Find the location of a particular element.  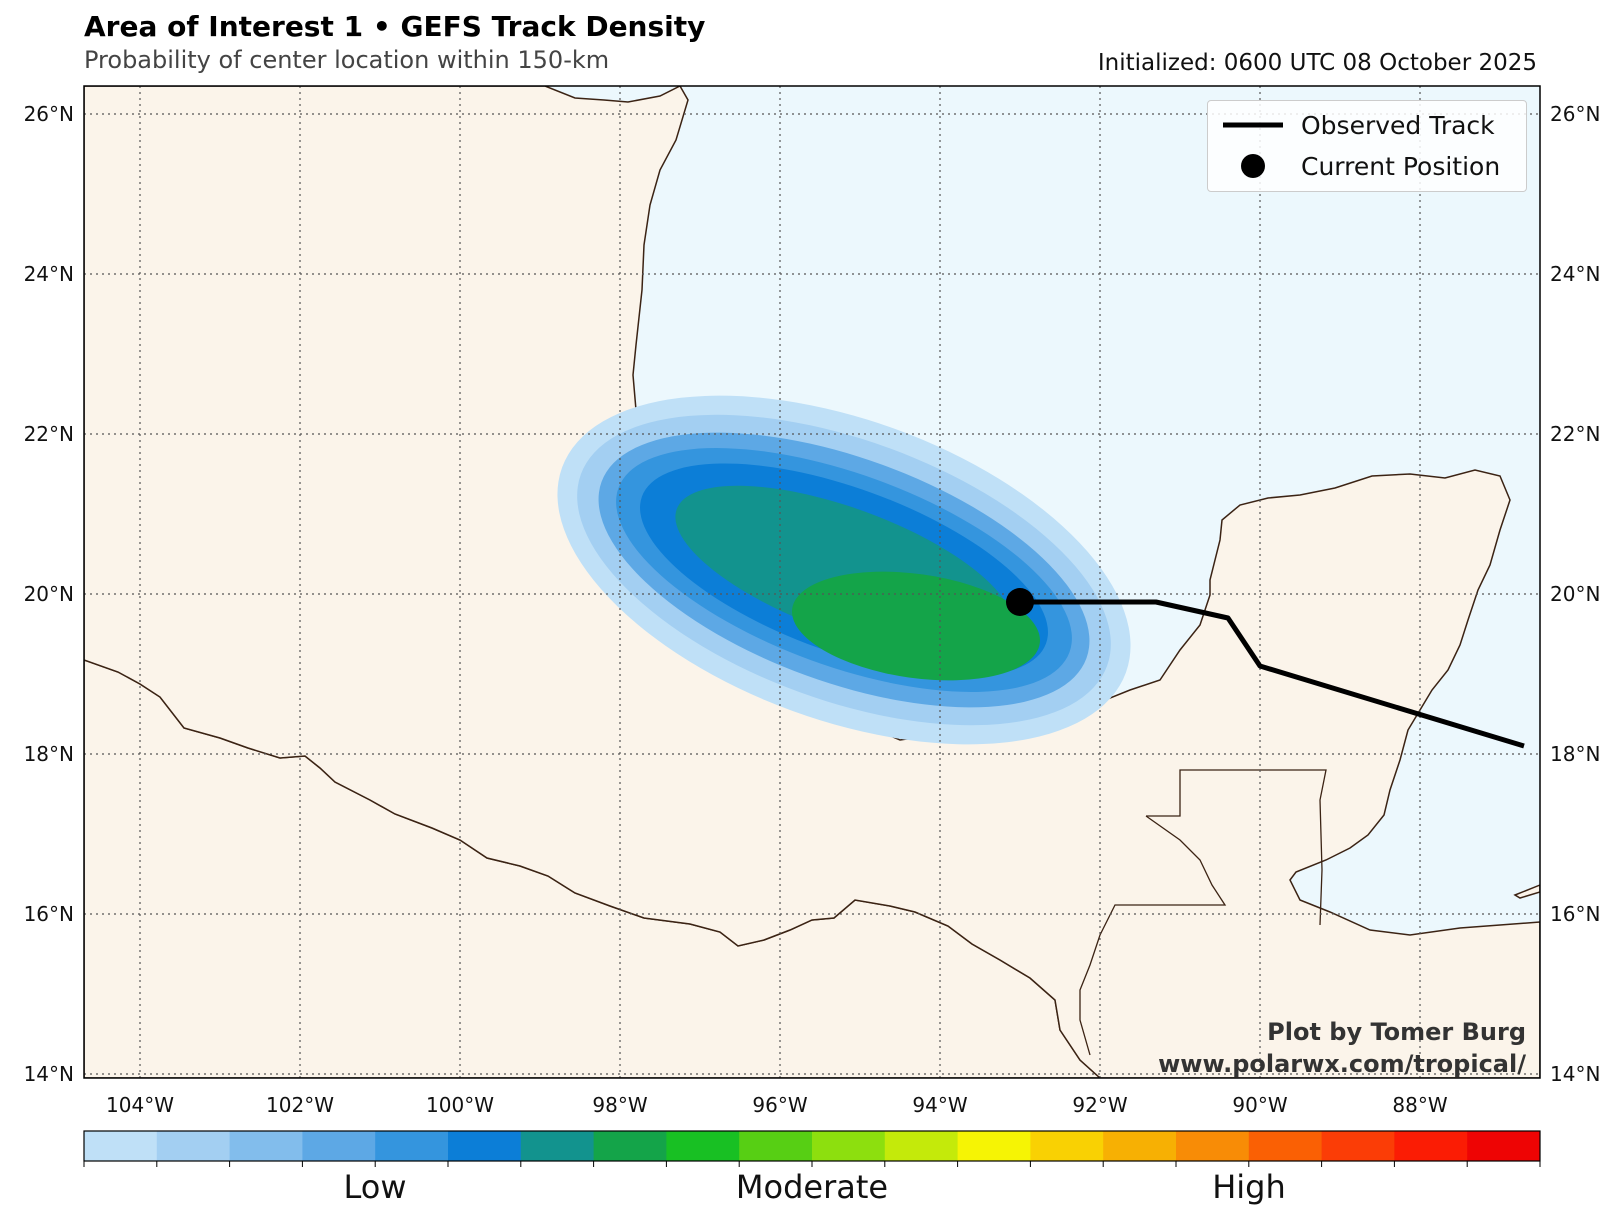

lat-labels-left: 26°N 24°N 22°N 20°N 18°N 16°N 14°N is located at coordinates (49, 594).